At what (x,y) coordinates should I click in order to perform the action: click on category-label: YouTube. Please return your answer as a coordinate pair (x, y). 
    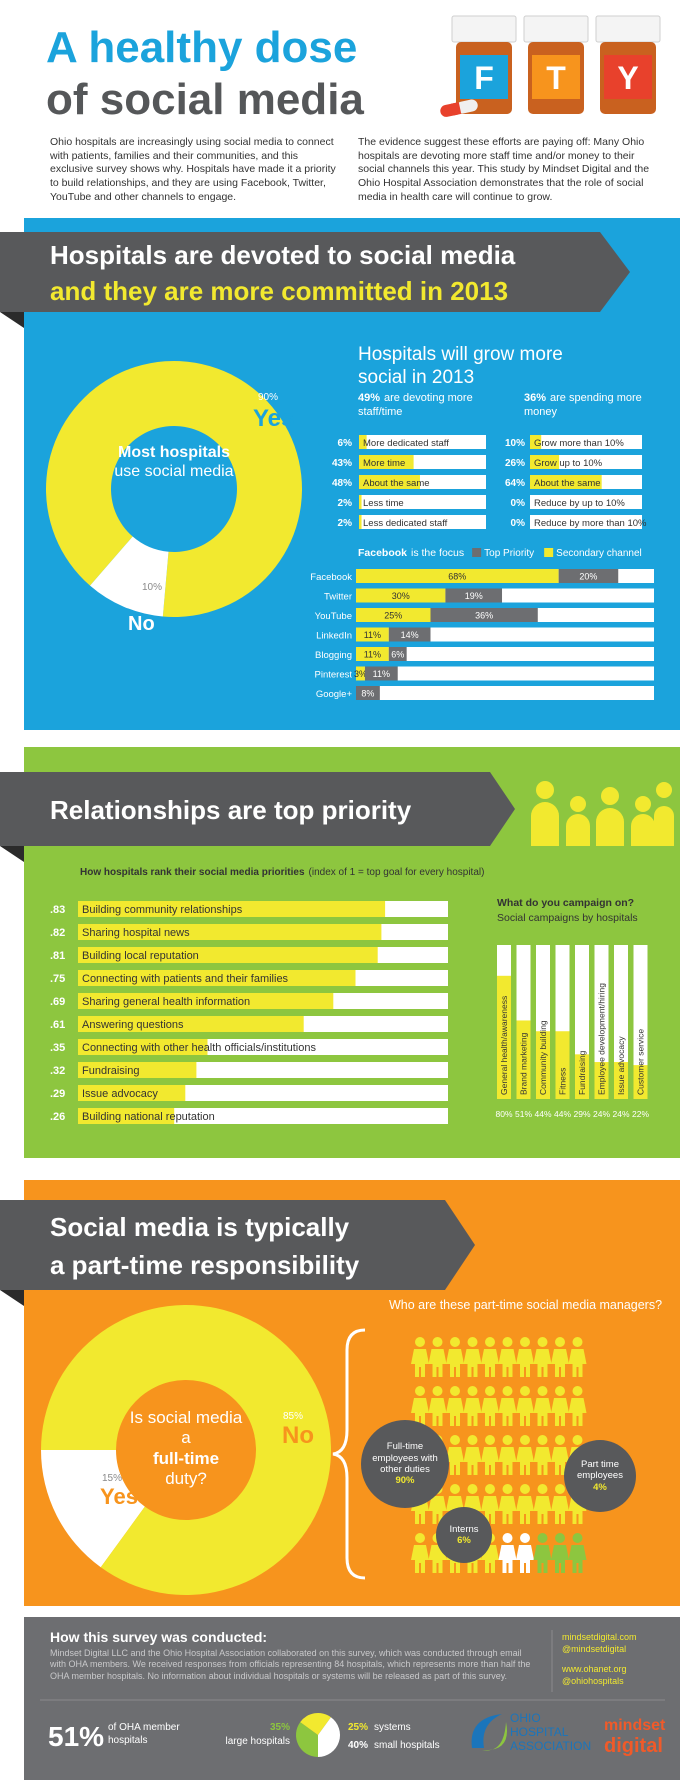
    Looking at the image, I should click on (333, 616).